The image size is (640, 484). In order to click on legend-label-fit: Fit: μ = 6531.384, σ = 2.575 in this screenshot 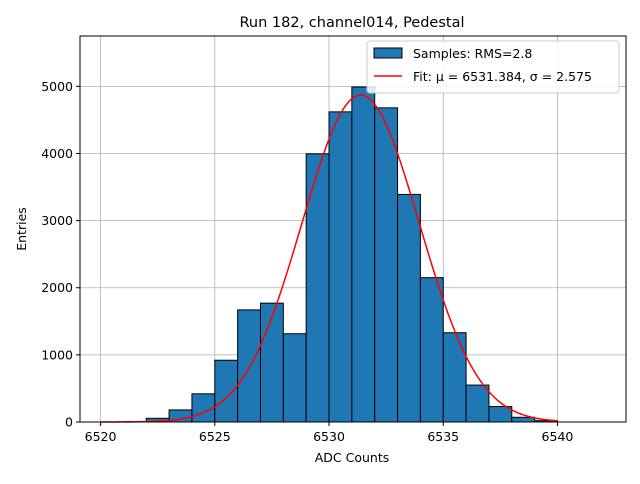, I will do `click(502, 76)`.